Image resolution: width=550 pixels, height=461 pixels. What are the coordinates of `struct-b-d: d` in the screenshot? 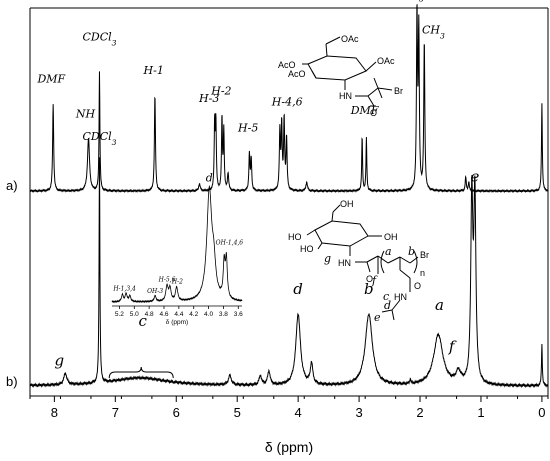 It's located at (387, 305).